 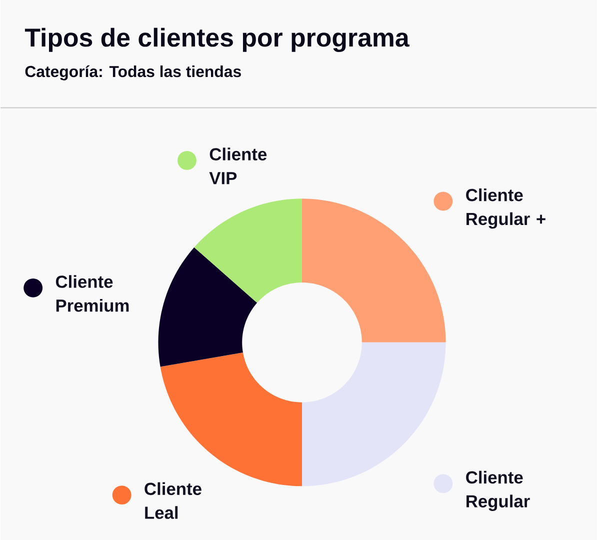 What do you see at coordinates (92, 293) in the screenshot?
I see `legend-label: Cliente Premium` at bounding box center [92, 293].